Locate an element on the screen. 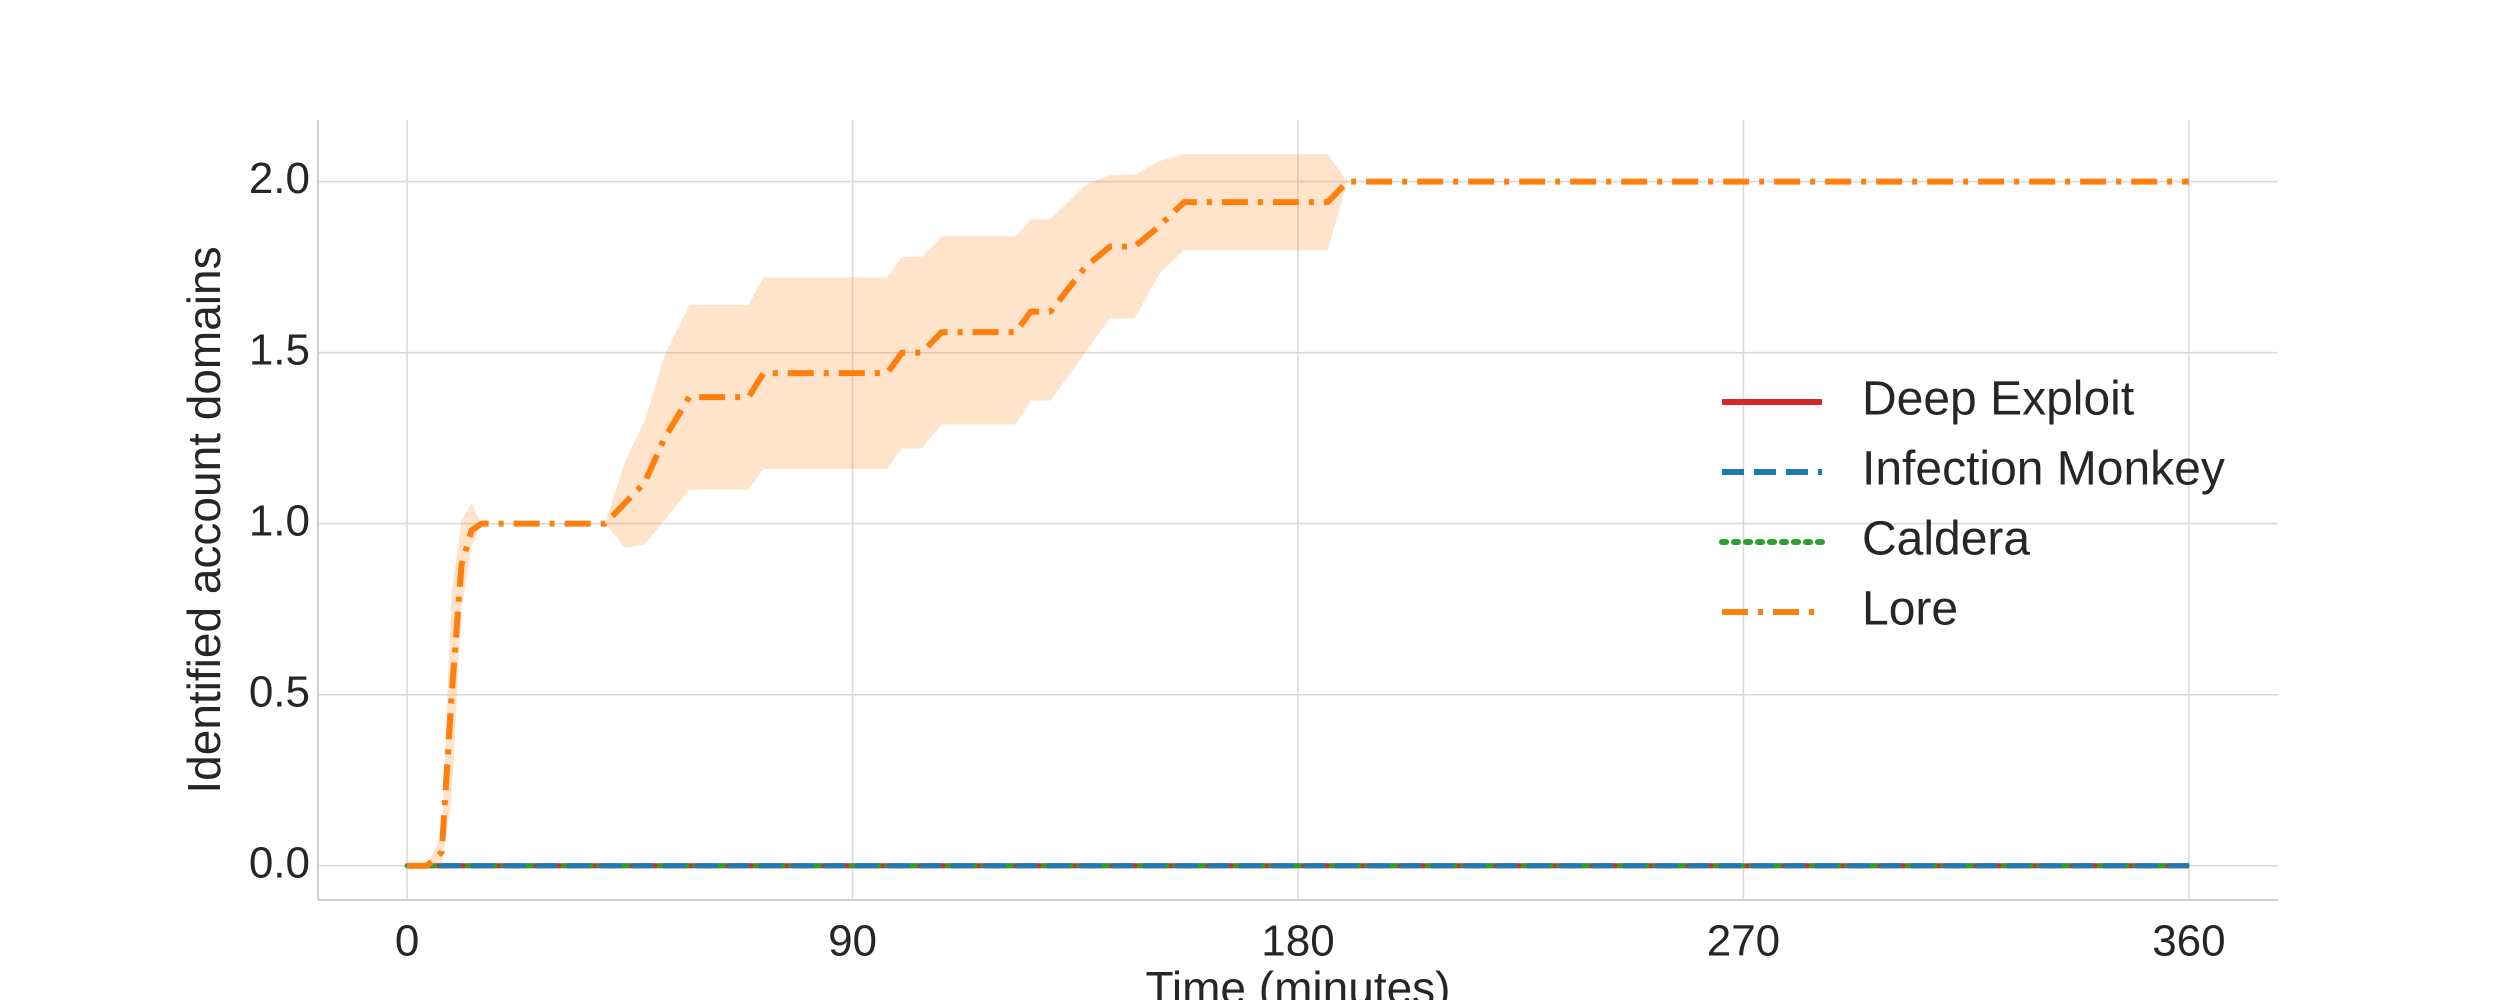 The image size is (2500, 1000). x-axis-label: Time (minutes) is located at coordinates (1298, 981).